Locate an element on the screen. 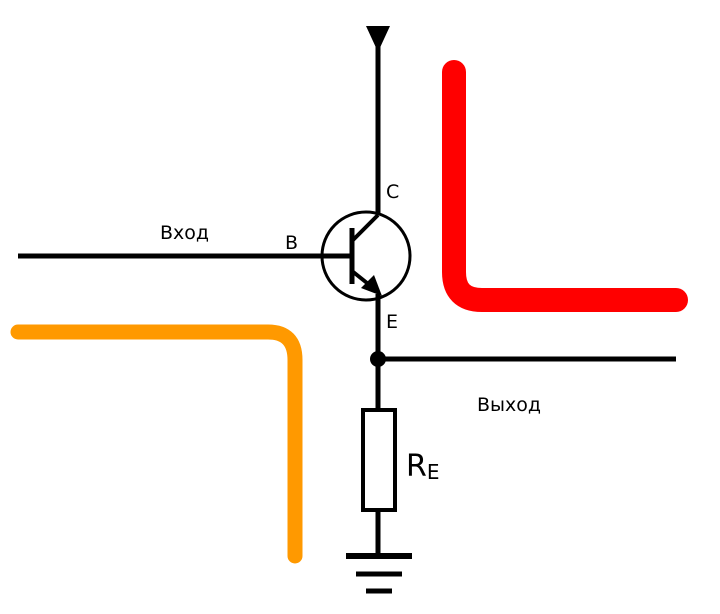 The height and width of the screenshot is (614, 720). transistor-collector-lead is located at coordinates (365, 228).